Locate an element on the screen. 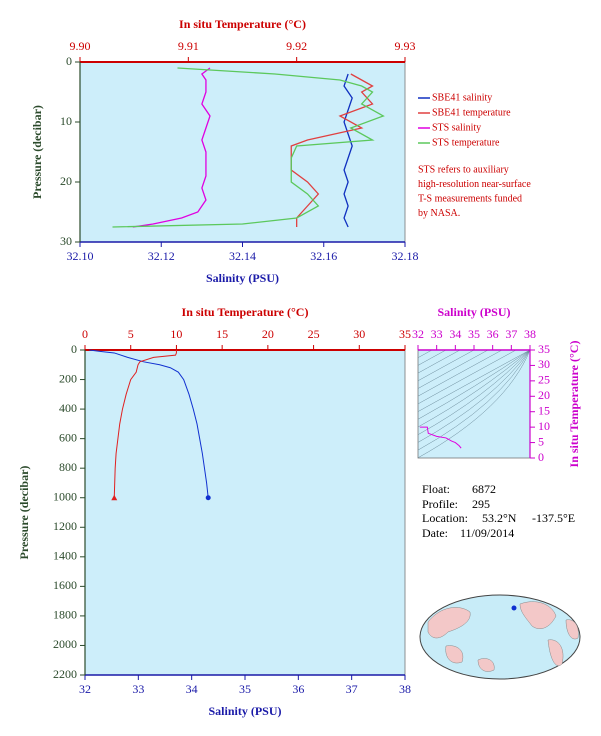 The width and height of the screenshot is (601, 736). x-tick-label: 34 is located at coordinates (192, 689).